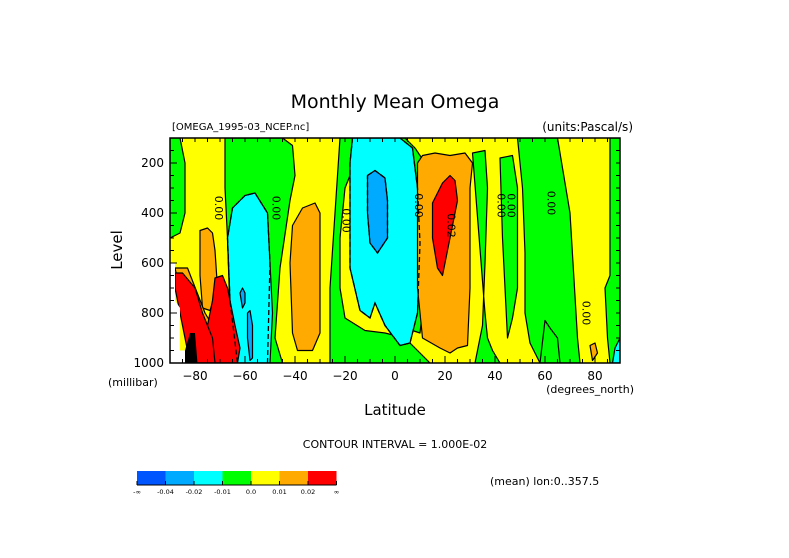  Describe the element at coordinates (444, 376) in the screenshot. I see `x-tick-label: 20` at that location.